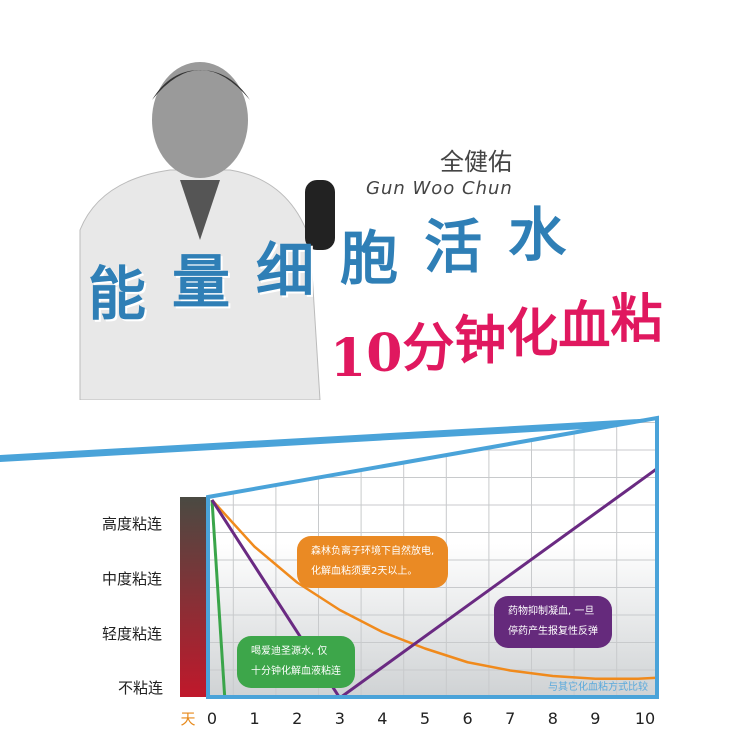 This screenshot has width=745, height=736. I want to click on y-label-light: 轻度粘连, so click(132, 634).